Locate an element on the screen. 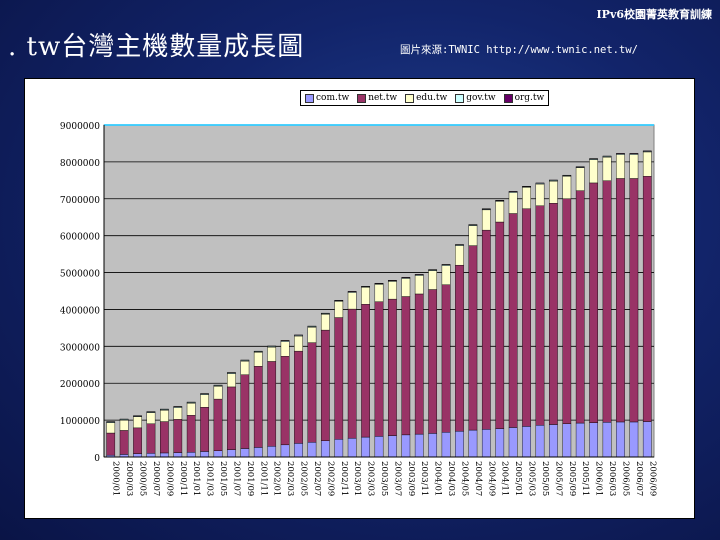  y-tick-label: 6000000 is located at coordinates (80, 238).